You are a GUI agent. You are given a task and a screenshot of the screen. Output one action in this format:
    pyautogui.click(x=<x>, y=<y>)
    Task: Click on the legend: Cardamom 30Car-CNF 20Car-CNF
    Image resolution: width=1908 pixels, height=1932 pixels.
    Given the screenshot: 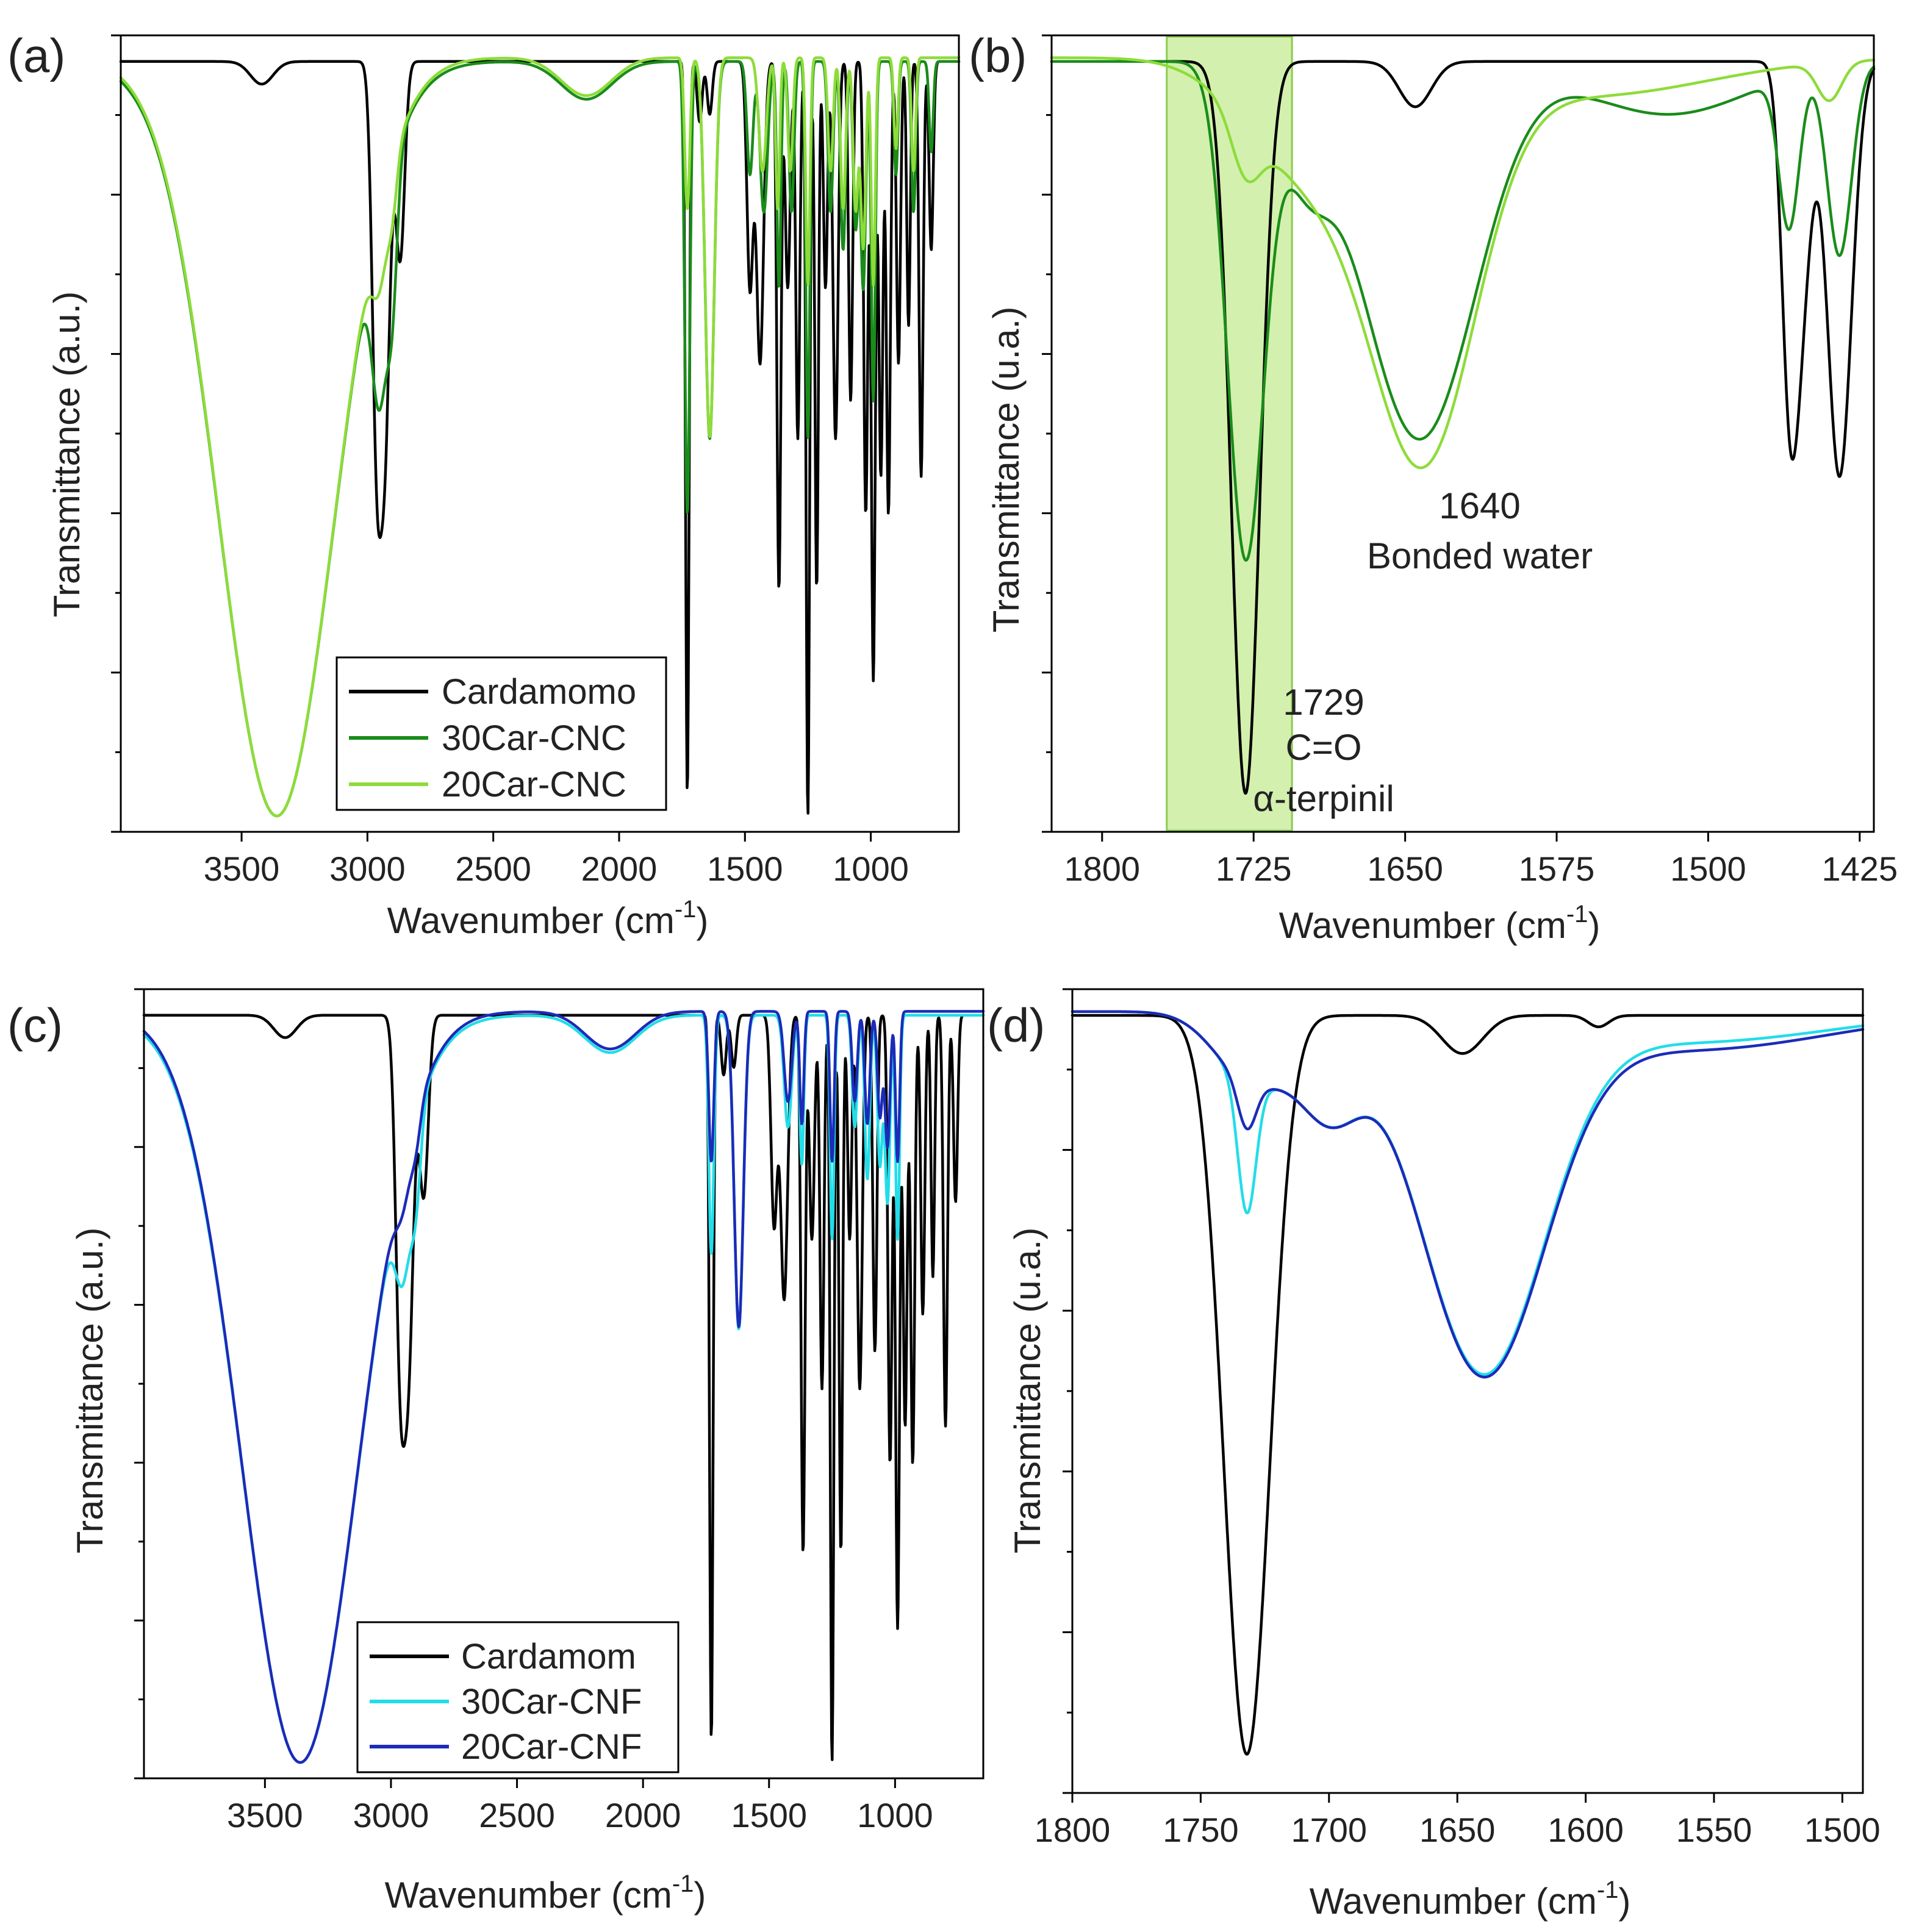 What is the action you would take?
    pyautogui.click(x=518, y=1697)
    